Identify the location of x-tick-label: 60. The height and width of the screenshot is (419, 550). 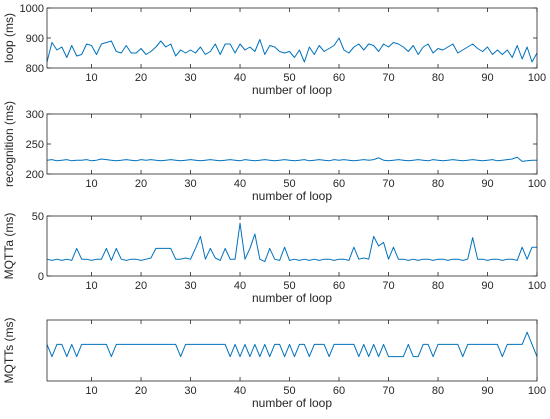
(339, 286).